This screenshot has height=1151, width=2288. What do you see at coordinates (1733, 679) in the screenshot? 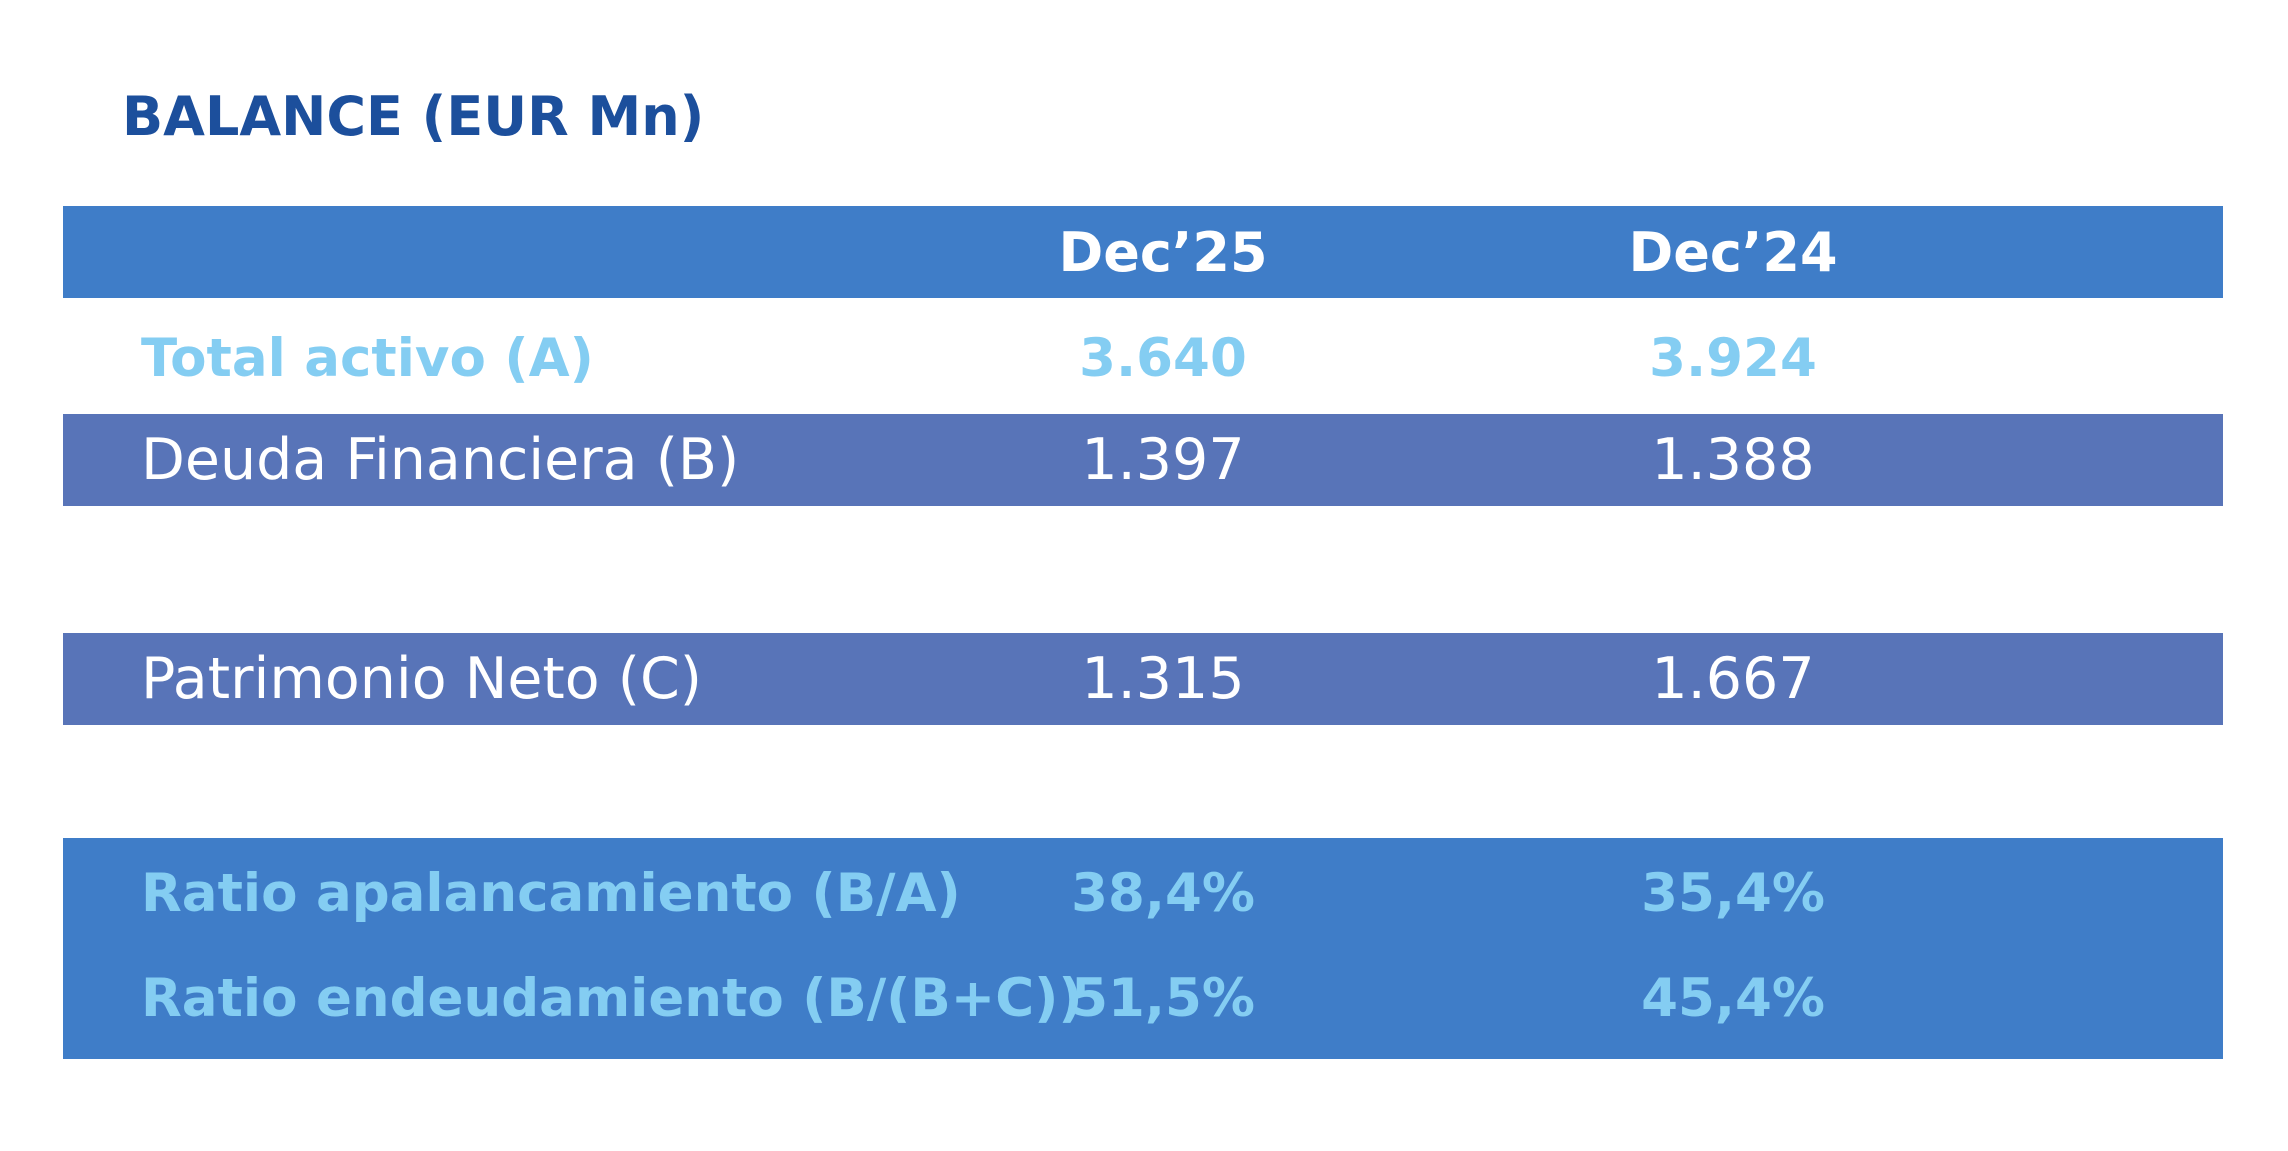
I see `value-patrimonio-dec24: 1.667` at bounding box center [1733, 679].